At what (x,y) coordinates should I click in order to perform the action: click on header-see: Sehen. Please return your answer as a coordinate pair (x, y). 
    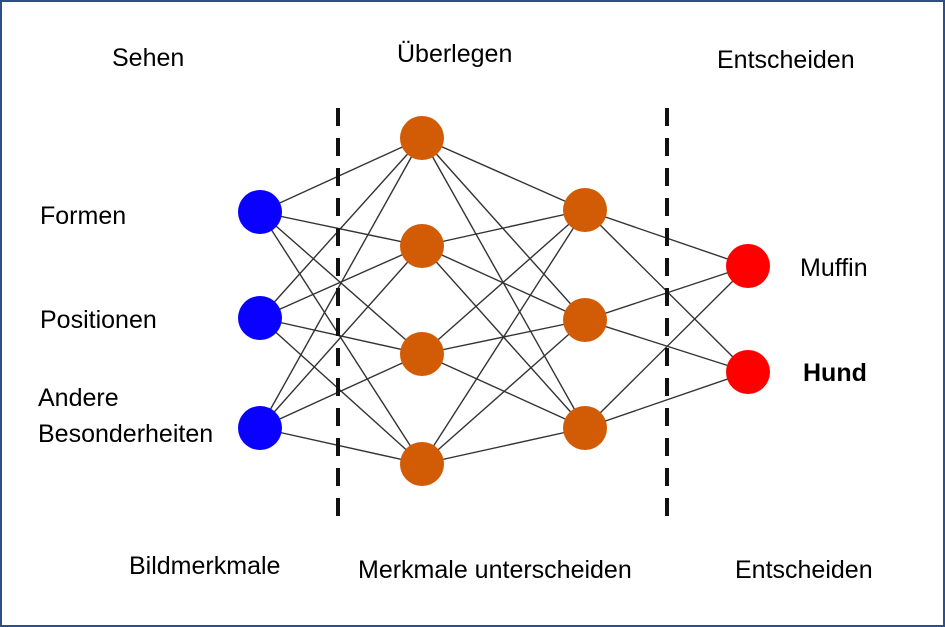
    Looking at the image, I should click on (148, 58).